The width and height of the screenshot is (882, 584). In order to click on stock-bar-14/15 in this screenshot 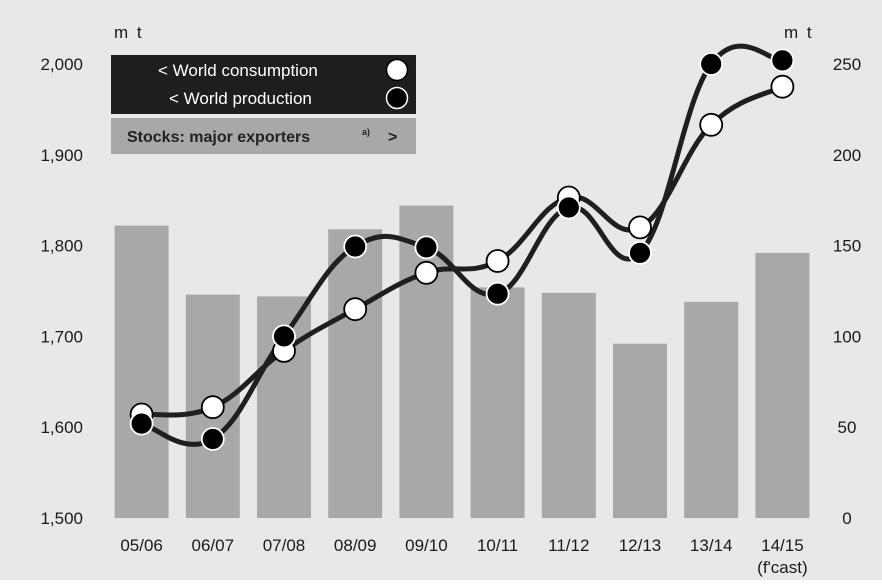, I will do `click(782, 385)`.